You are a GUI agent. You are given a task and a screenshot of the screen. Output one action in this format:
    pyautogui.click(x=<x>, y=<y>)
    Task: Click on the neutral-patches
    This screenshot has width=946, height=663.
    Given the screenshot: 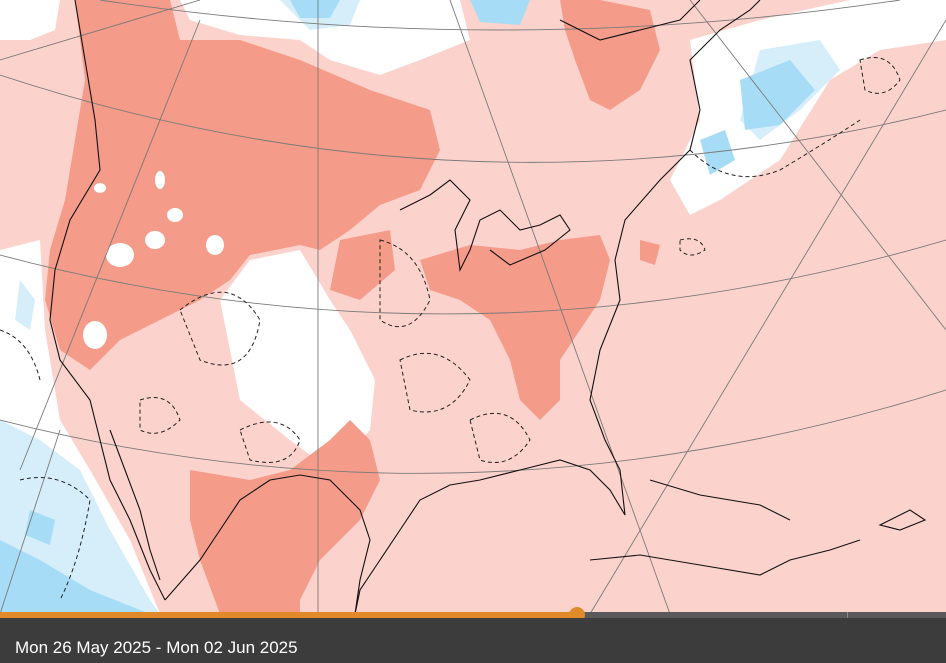 What is the action you would take?
    pyautogui.click(x=153, y=260)
    